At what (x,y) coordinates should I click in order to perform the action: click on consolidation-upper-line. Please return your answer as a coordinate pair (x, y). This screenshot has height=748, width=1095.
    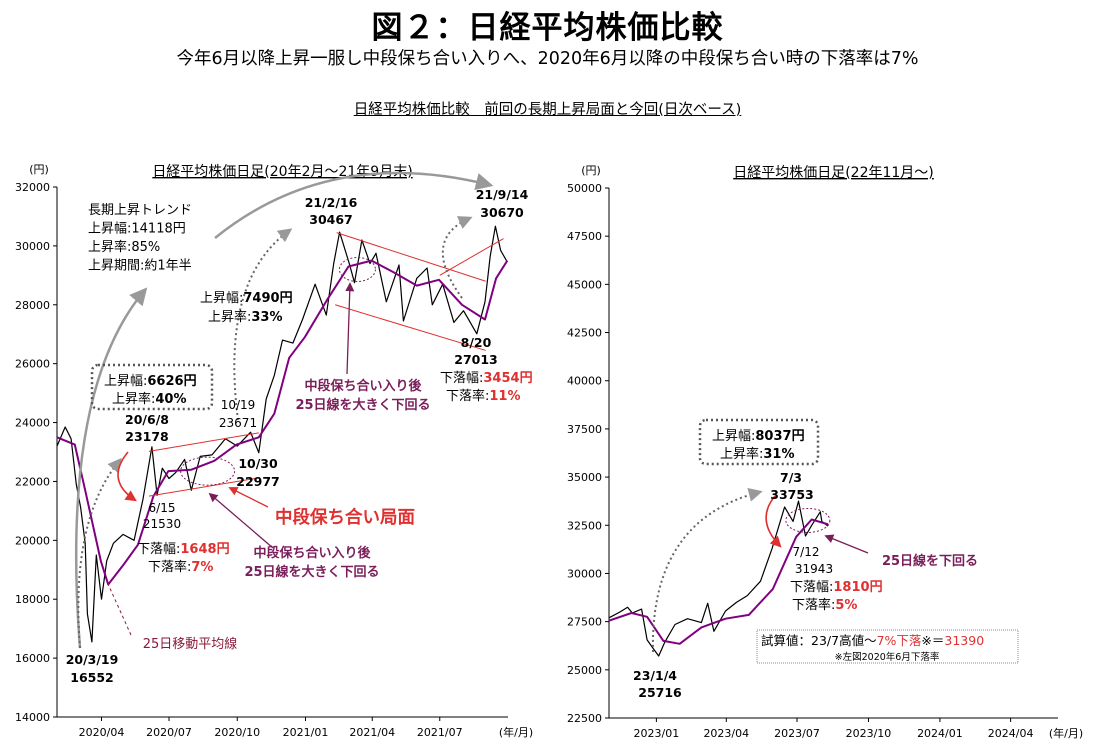
    Looking at the image, I should click on (203, 442).